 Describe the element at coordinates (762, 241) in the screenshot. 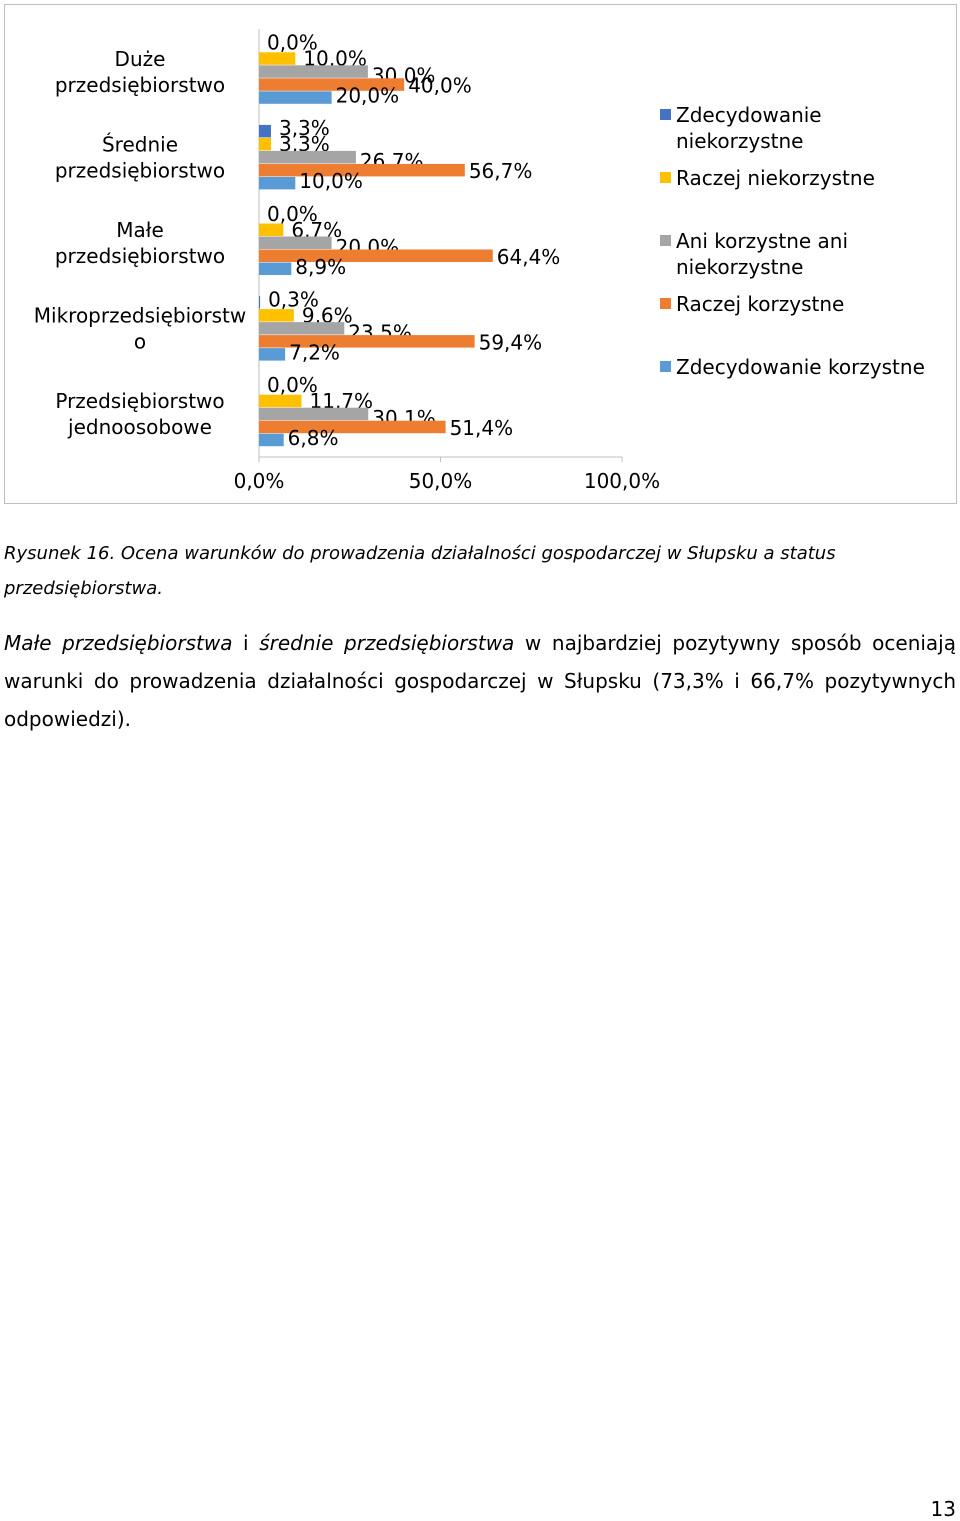

I see `legend-label: Ani korzystne ani` at that location.